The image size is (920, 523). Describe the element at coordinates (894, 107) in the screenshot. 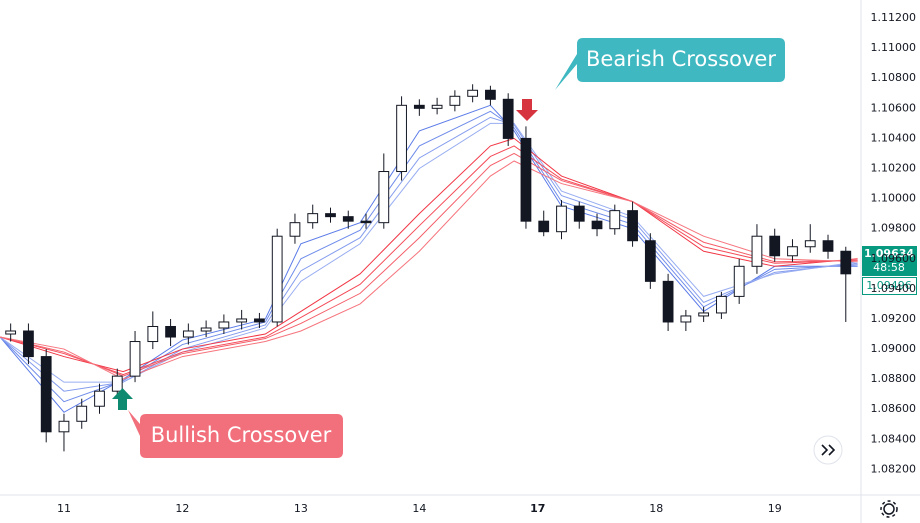

I see `y-tick-label: 1.10600` at that location.